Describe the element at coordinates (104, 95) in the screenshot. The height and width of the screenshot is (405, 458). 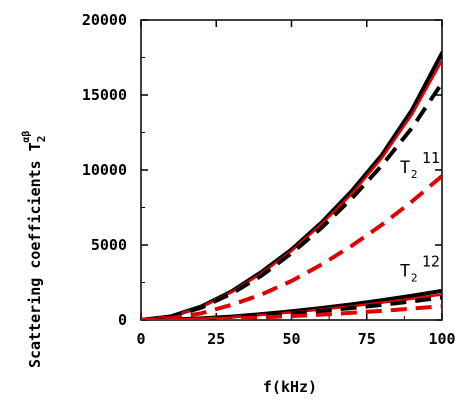
I see `y-tick-label: 15000` at that location.